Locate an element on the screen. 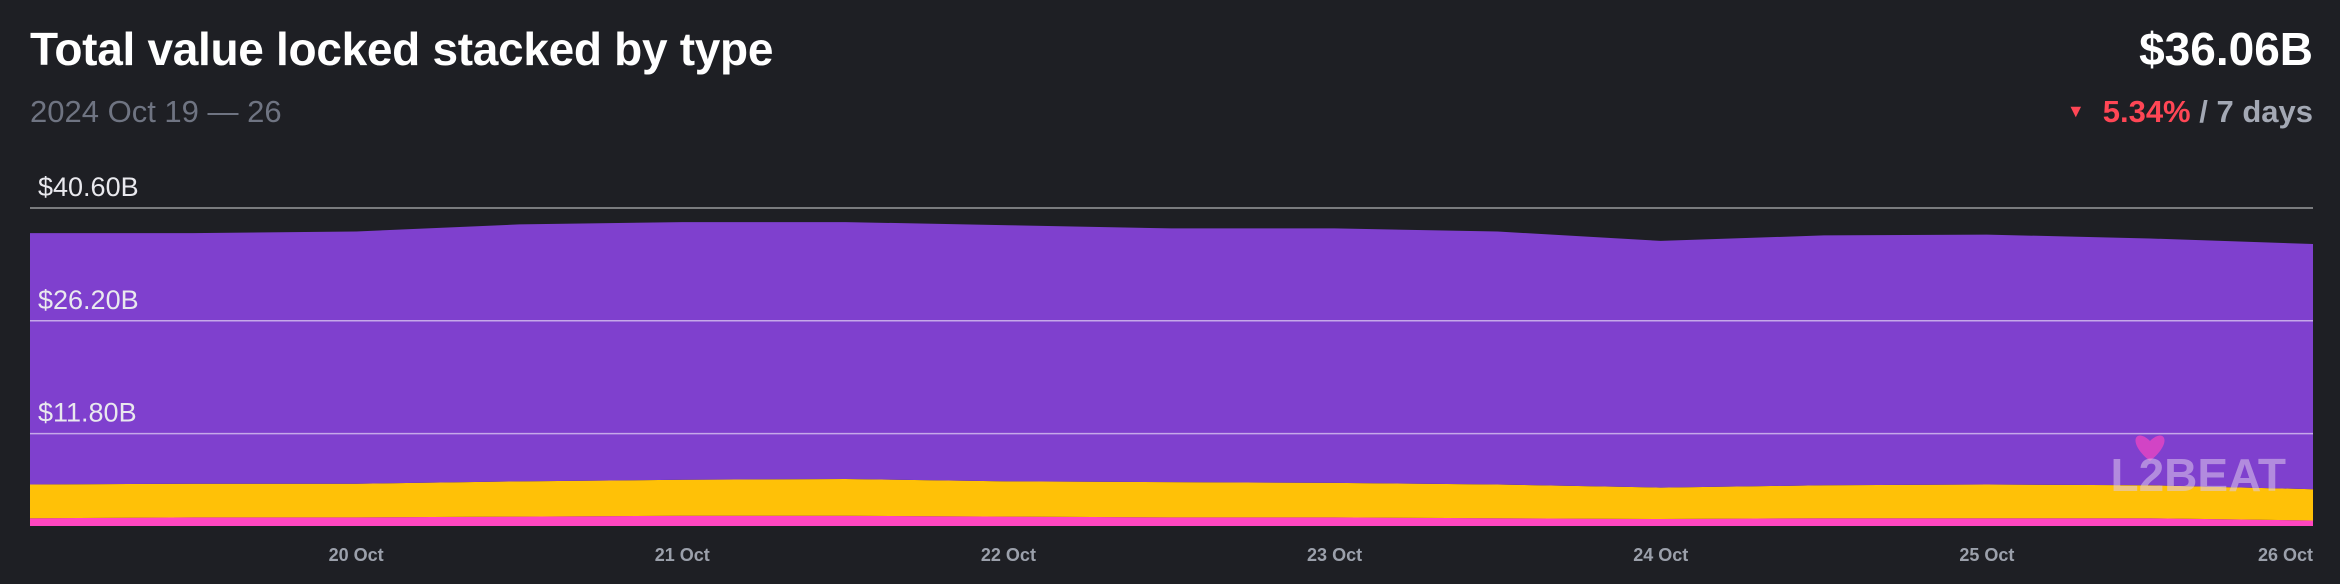 The image size is (2340, 584). triangle-down-icon: ▼ is located at coordinates (2075, 111).